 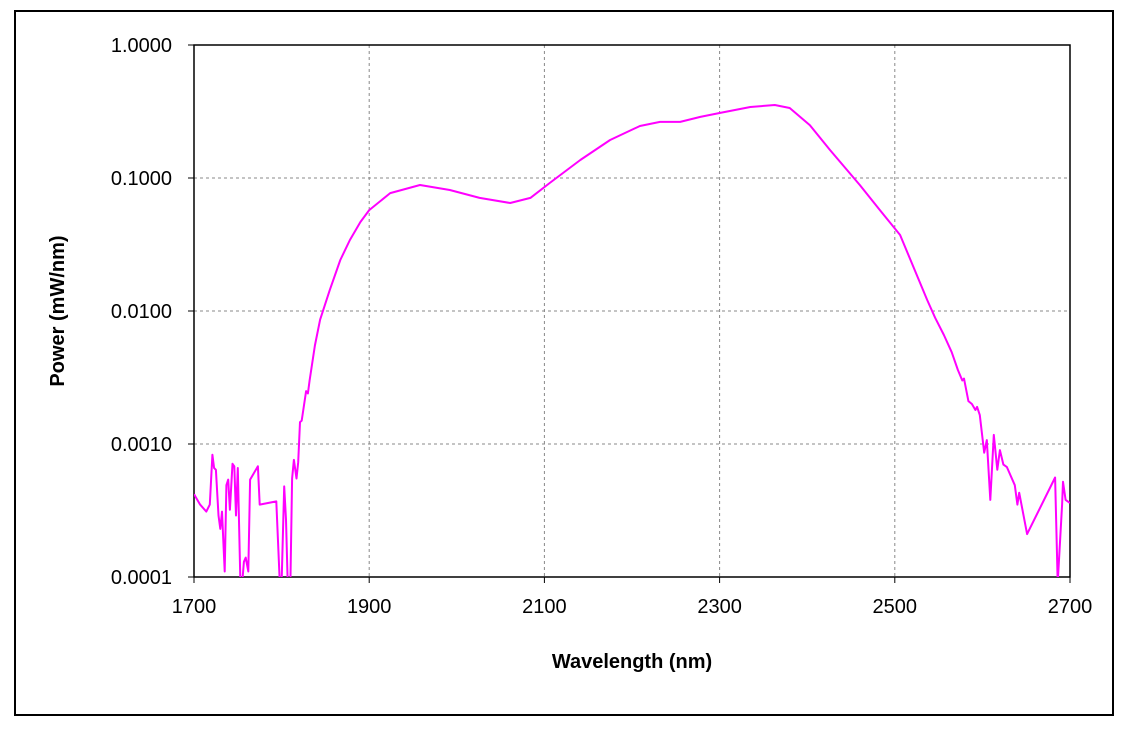 What do you see at coordinates (632, 662) in the screenshot?
I see `x-axis-title: Wavelength (nm)` at bounding box center [632, 662].